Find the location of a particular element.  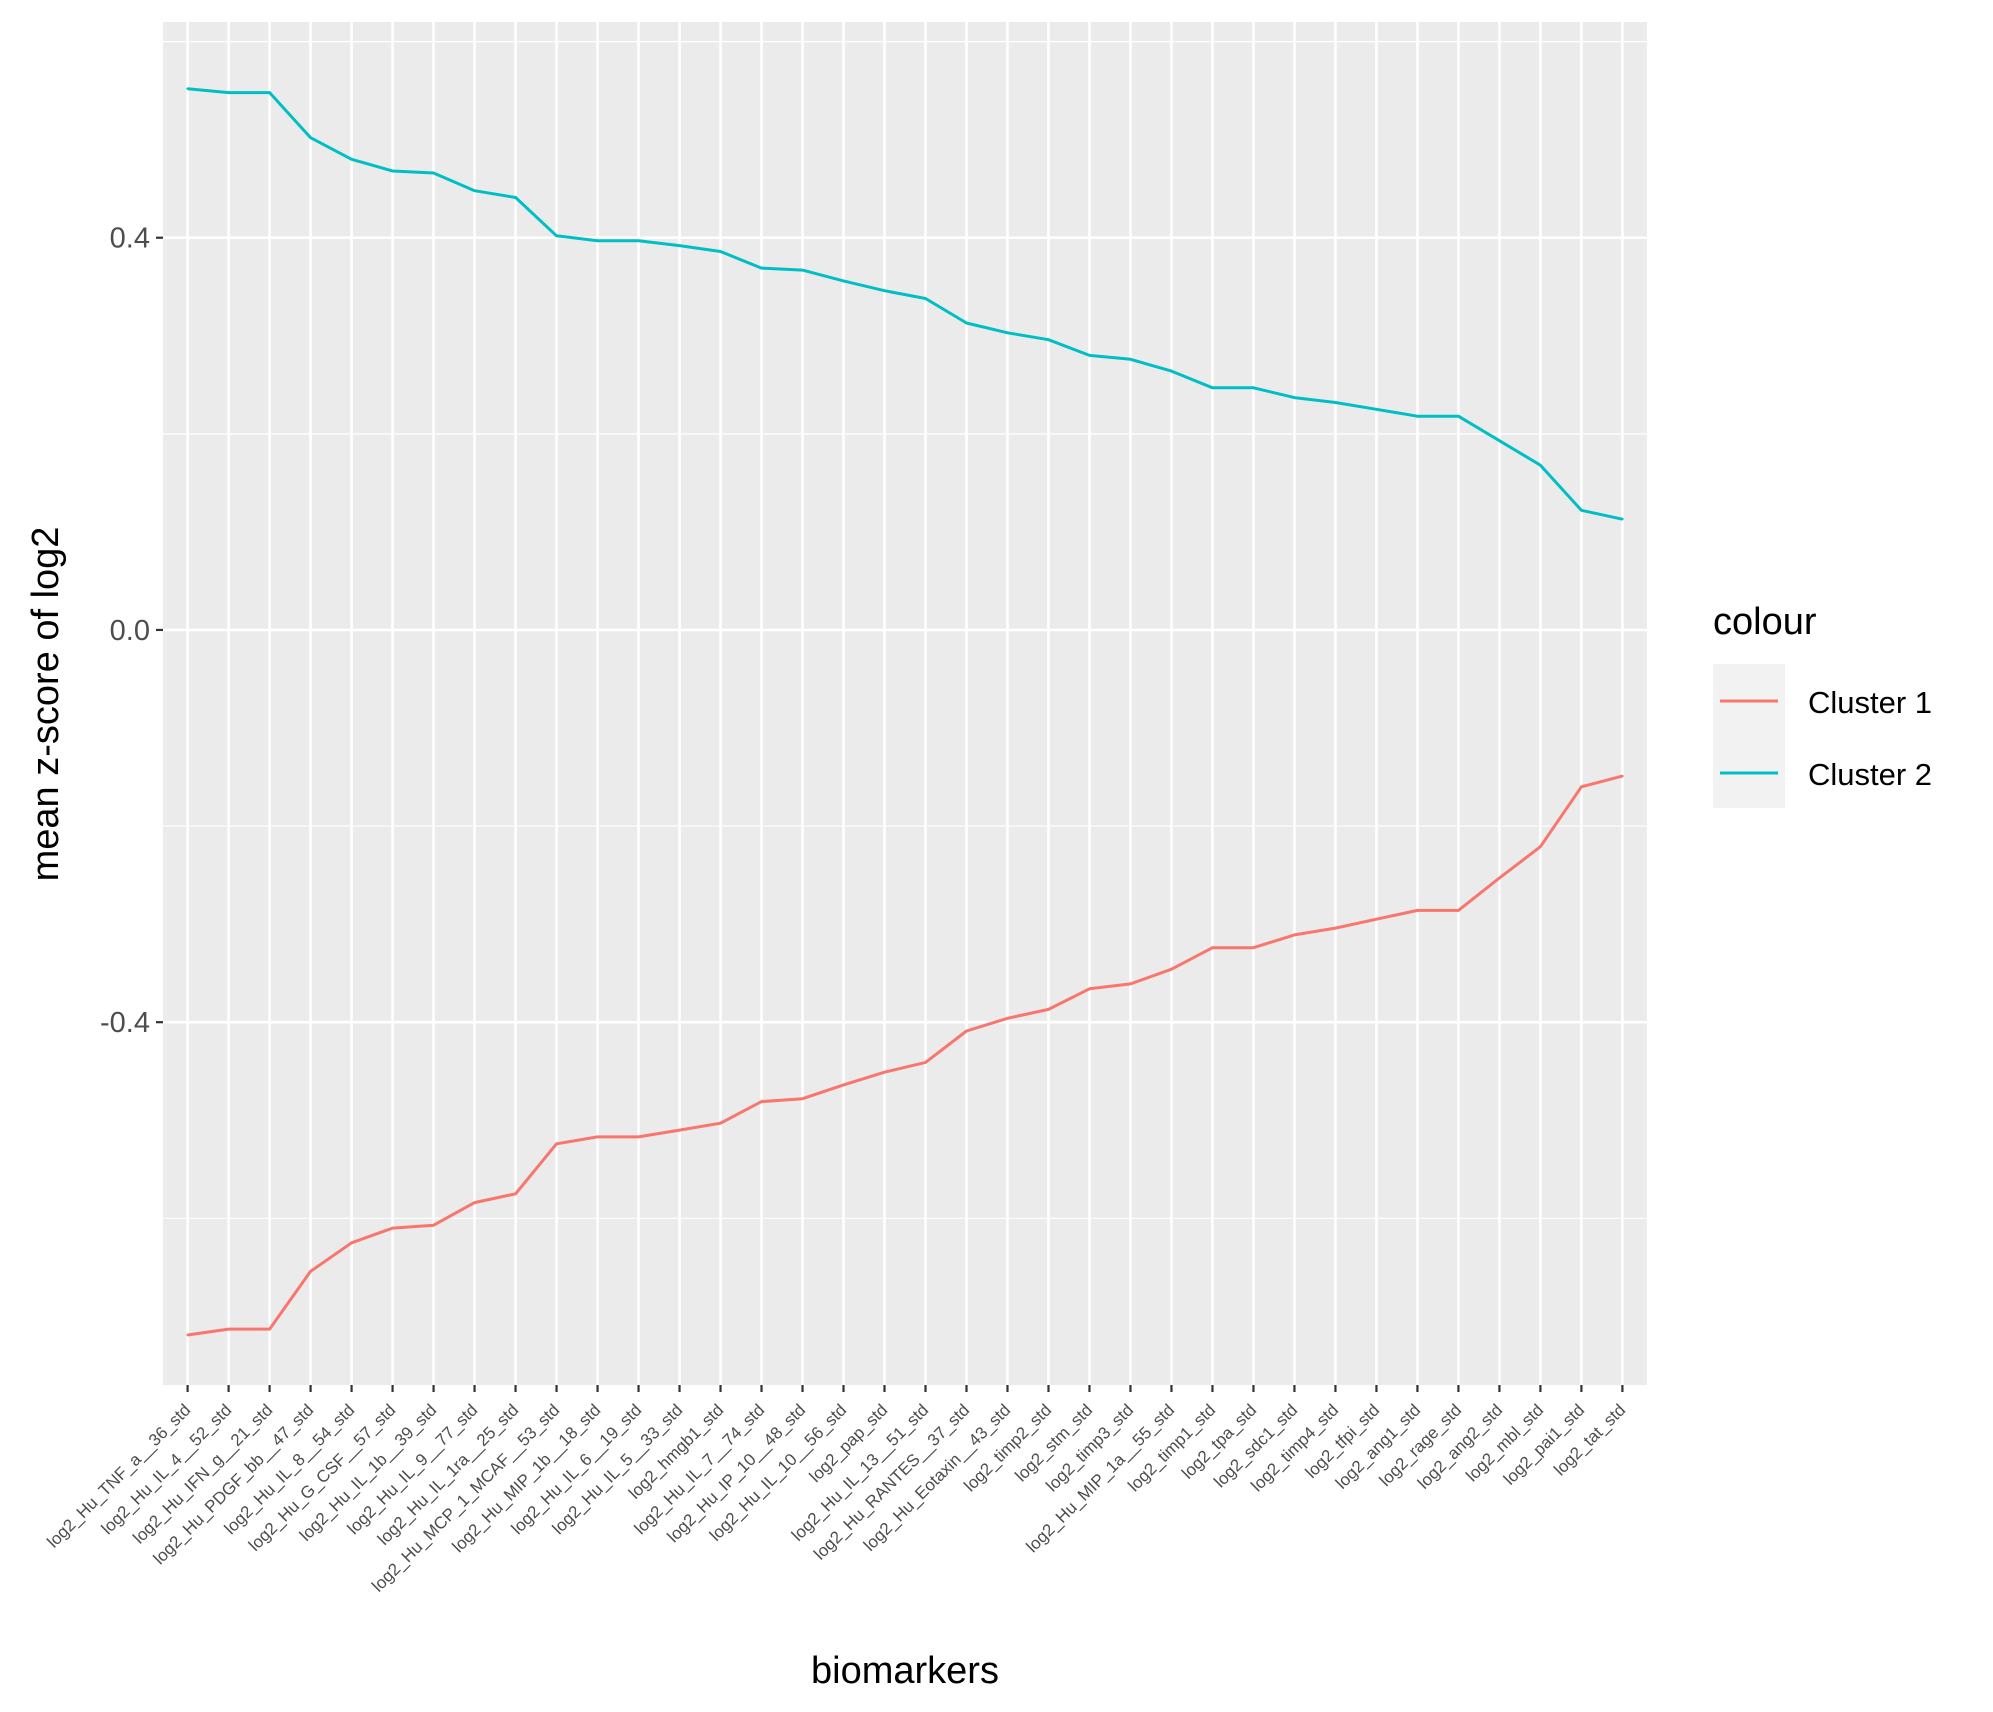

legend-title: colour is located at coordinates (1765, 622).